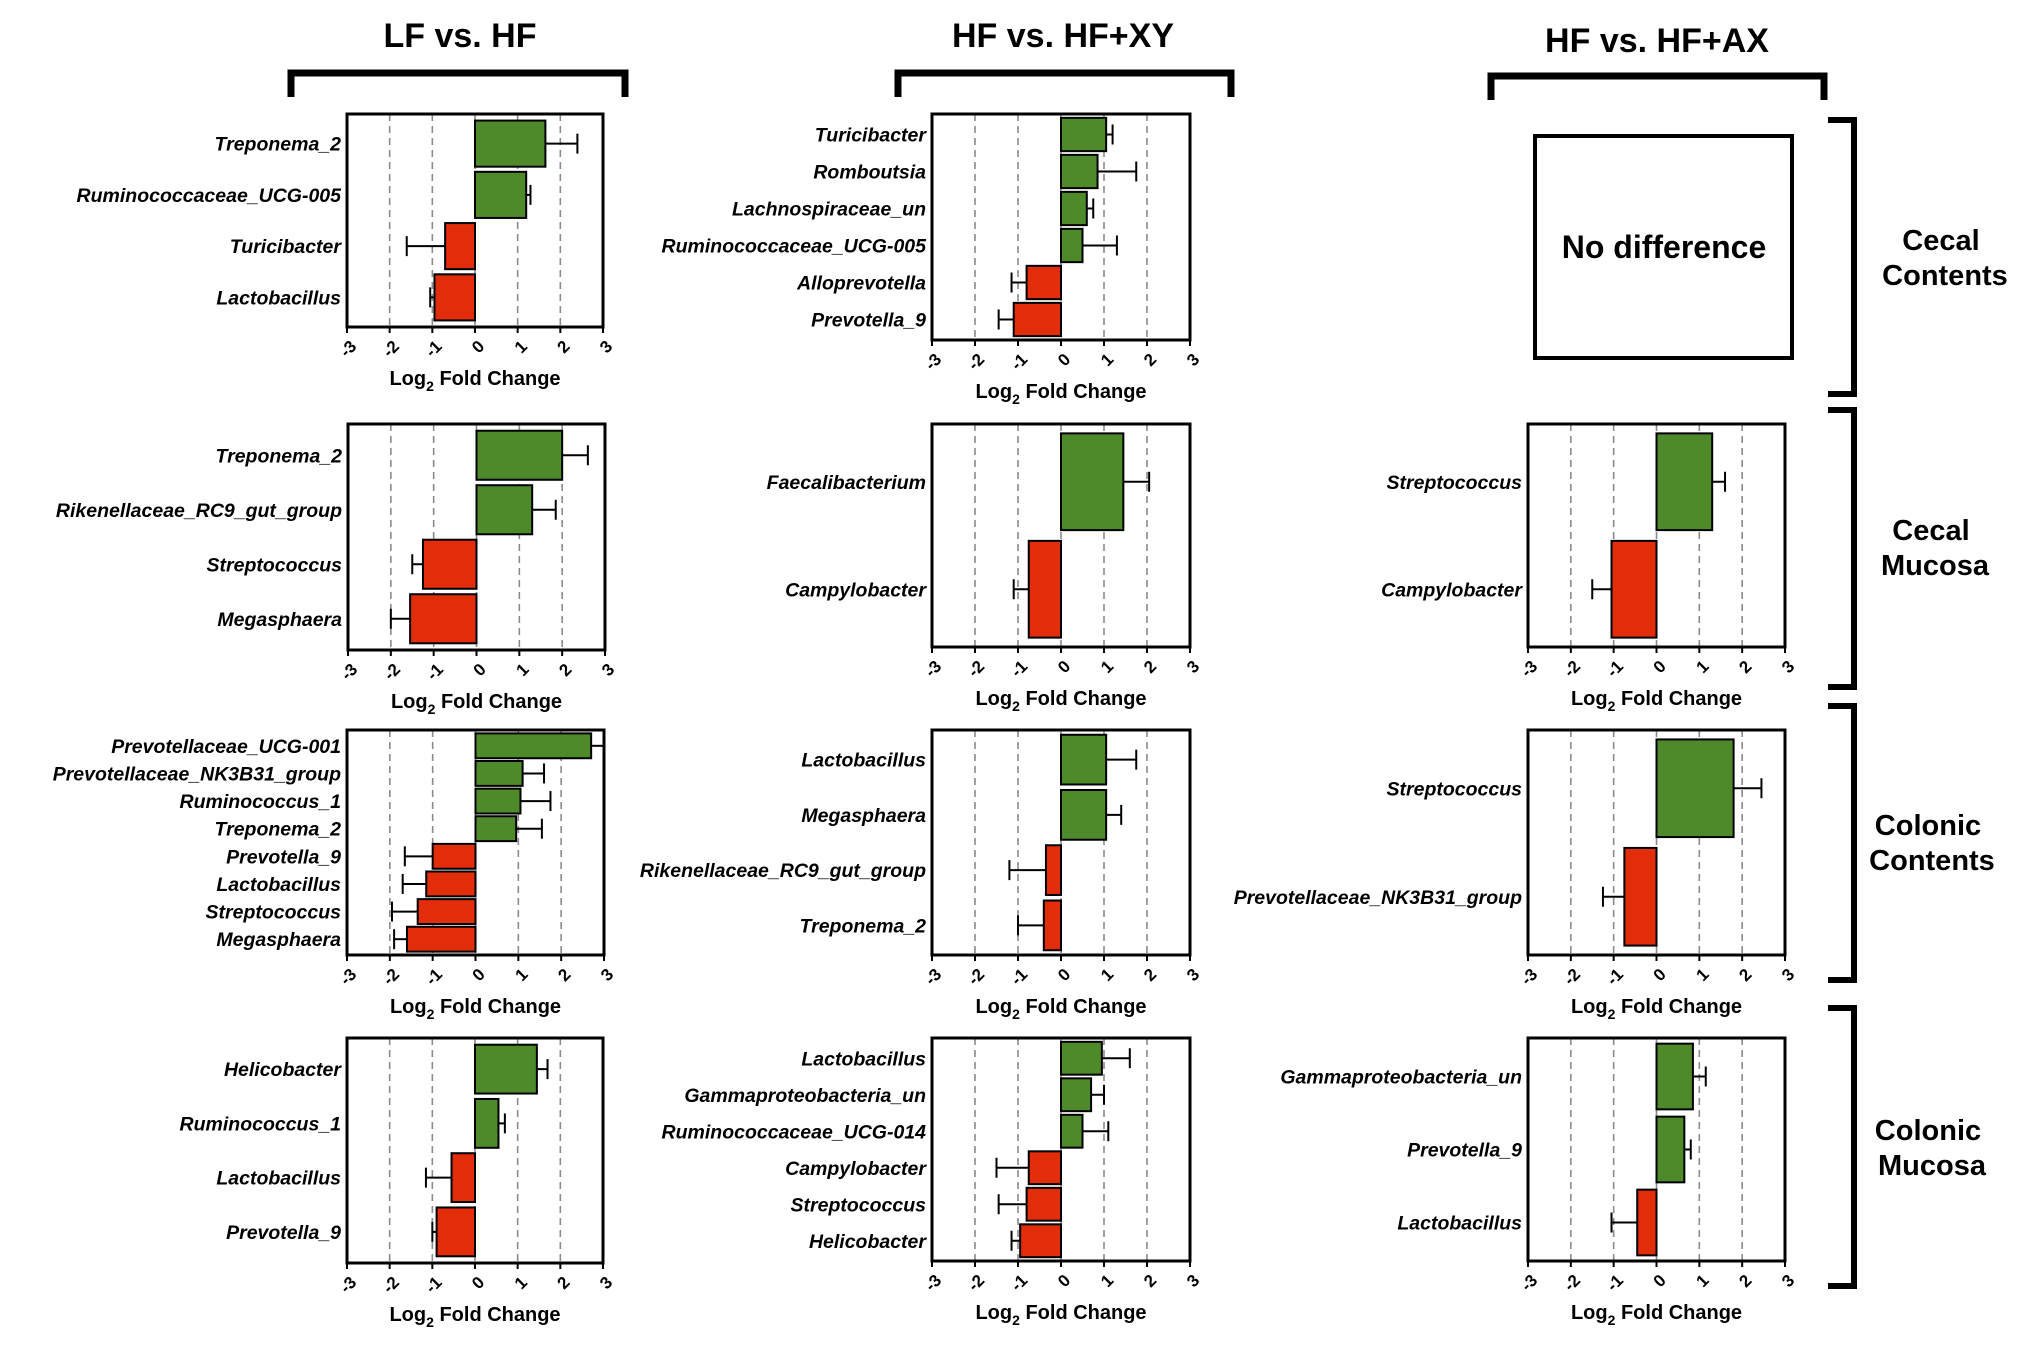 The image size is (2032, 1346). Describe the element at coordinates (278, 940) in the screenshot. I see `category-label: Megasphaera` at that location.